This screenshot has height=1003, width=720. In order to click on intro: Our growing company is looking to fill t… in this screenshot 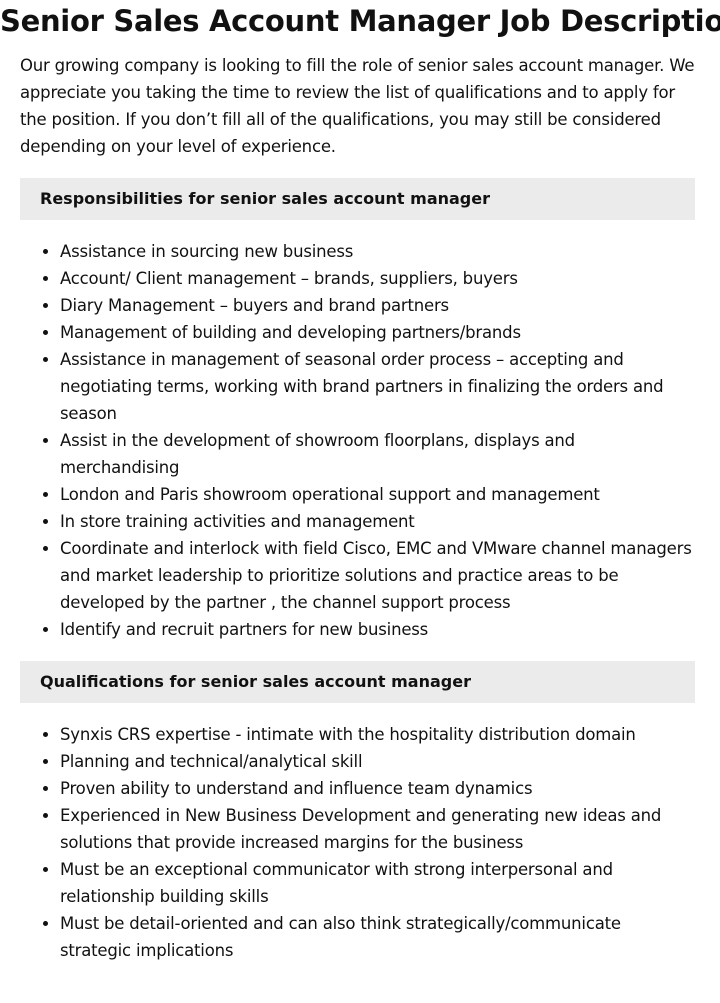, I will do `click(357, 106)`.